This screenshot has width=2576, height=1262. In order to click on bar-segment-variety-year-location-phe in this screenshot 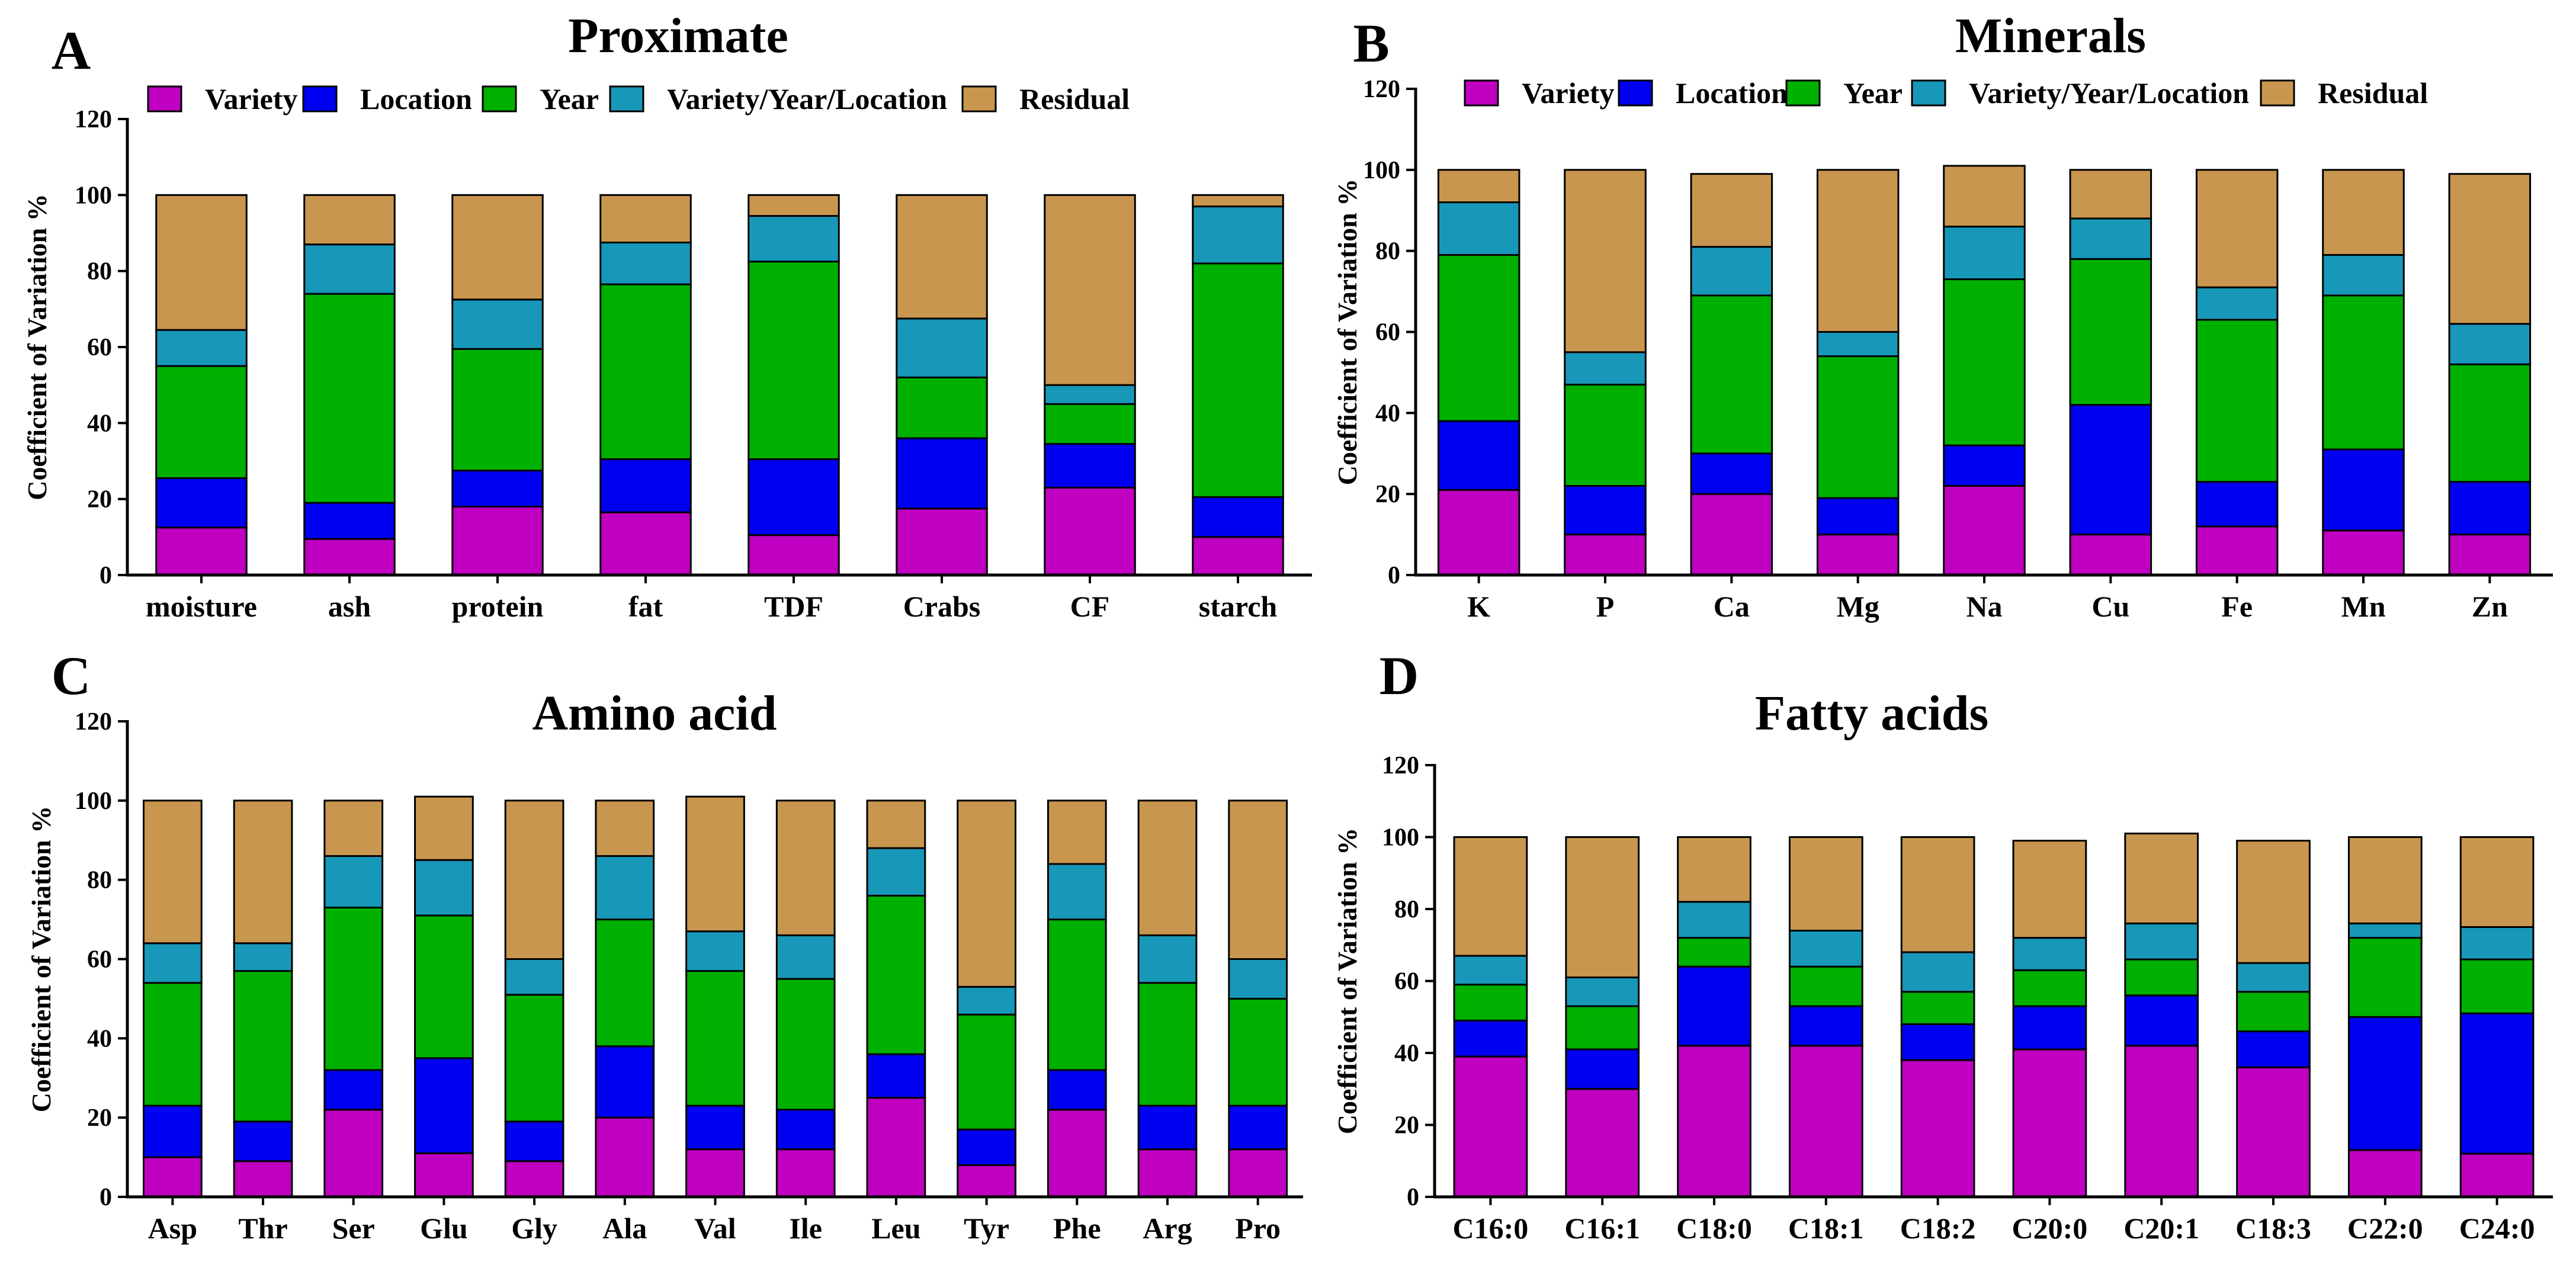, I will do `click(1077, 892)`.